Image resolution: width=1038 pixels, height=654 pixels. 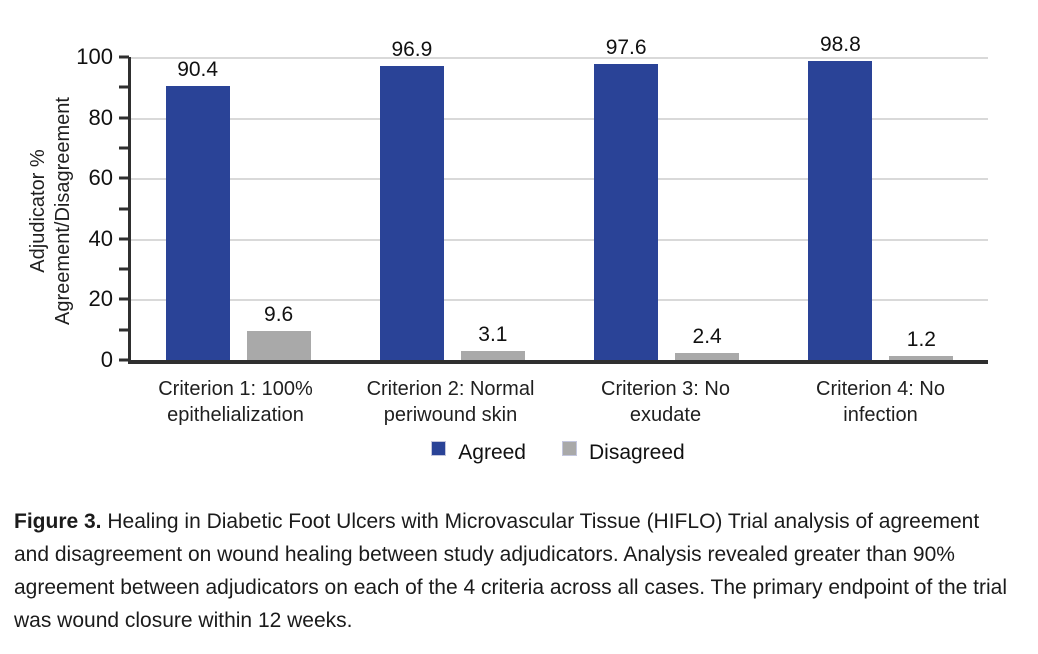 What do you see at coordinates (106, 359) in the screenshot?
I see `y-tick-label-0: 0` at bounding box center [106, 359].